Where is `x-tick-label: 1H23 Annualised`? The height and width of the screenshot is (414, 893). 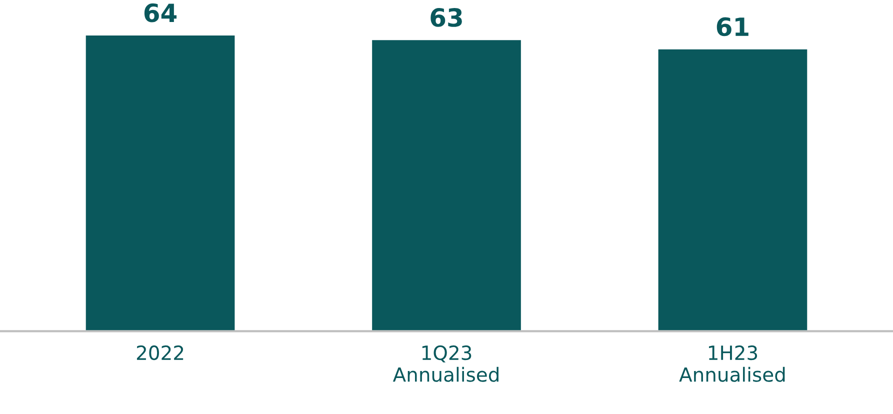
x-tick-label: 1H23 Annualised is located at coordinates (732, 363).